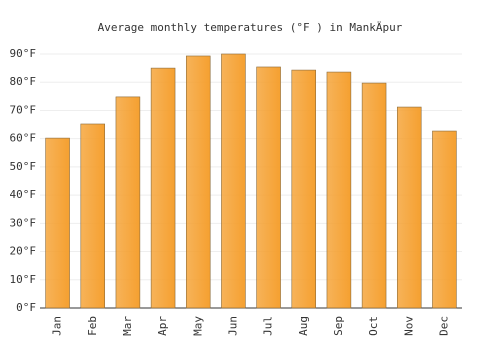 This screenshot has width=500, height=350. I want to click on x-tick-label: Nov, so click(408, 326).